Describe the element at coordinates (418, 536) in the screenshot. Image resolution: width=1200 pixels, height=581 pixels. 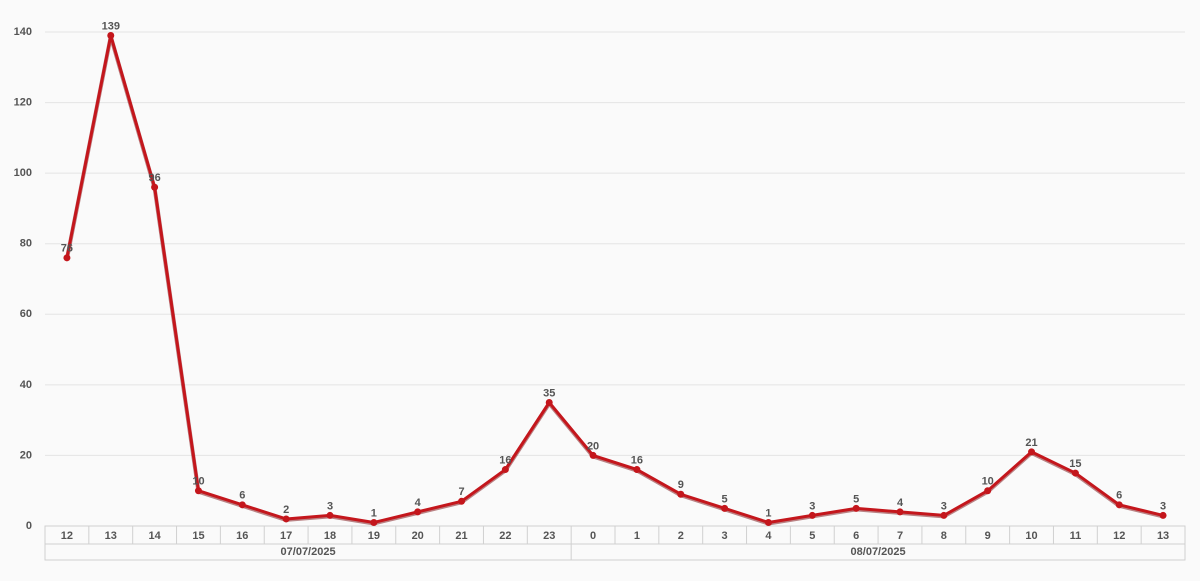
I see `x-tick-label: 20` at that location.